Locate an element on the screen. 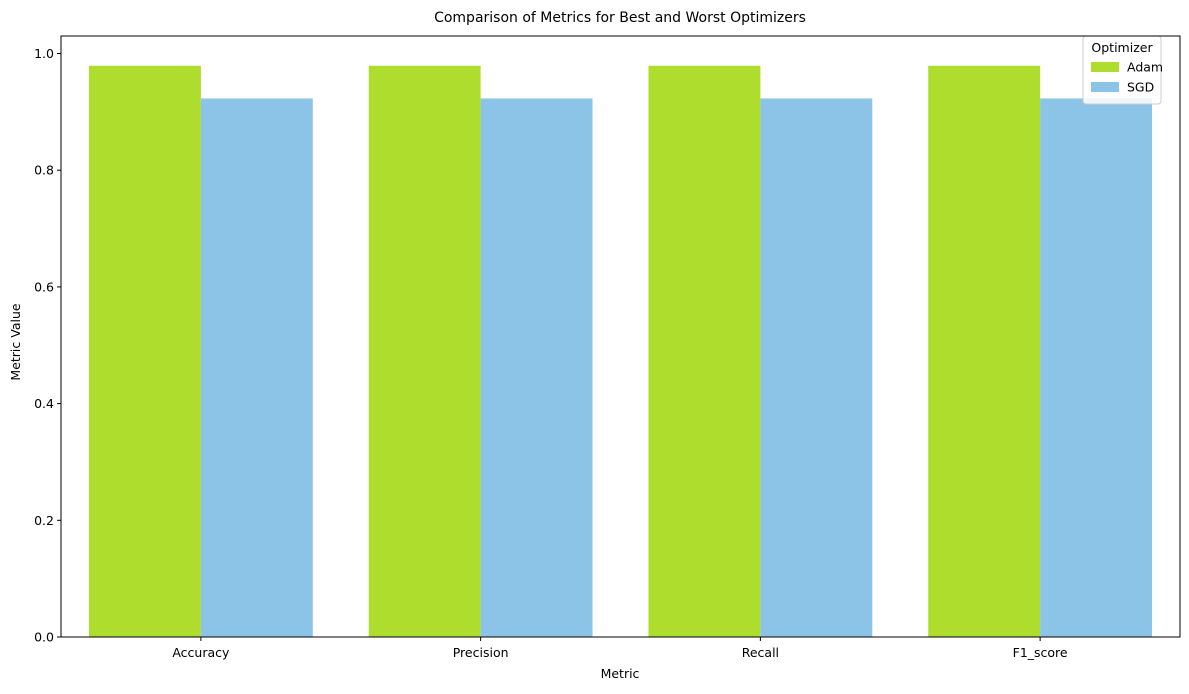  legend-swatch-sgd is located at coordinates (1105, 87).